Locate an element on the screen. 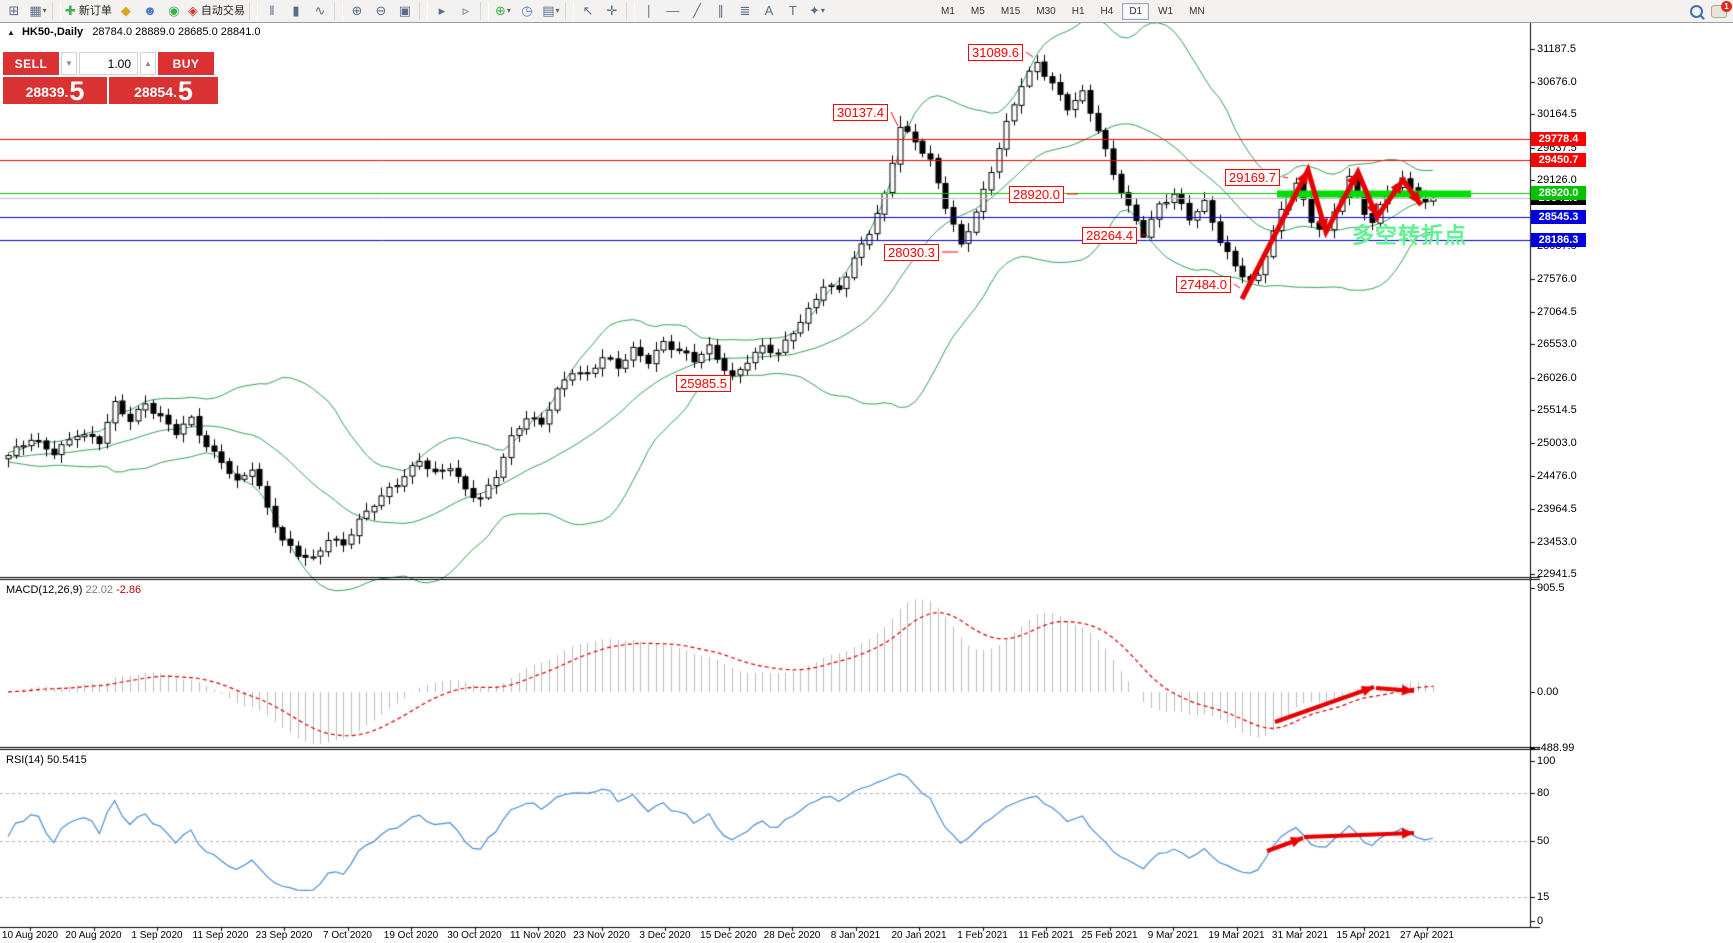 This screenshot has height=943, width=1733. horizontal-line-tool-button: — is located at coordinates (673, 11).